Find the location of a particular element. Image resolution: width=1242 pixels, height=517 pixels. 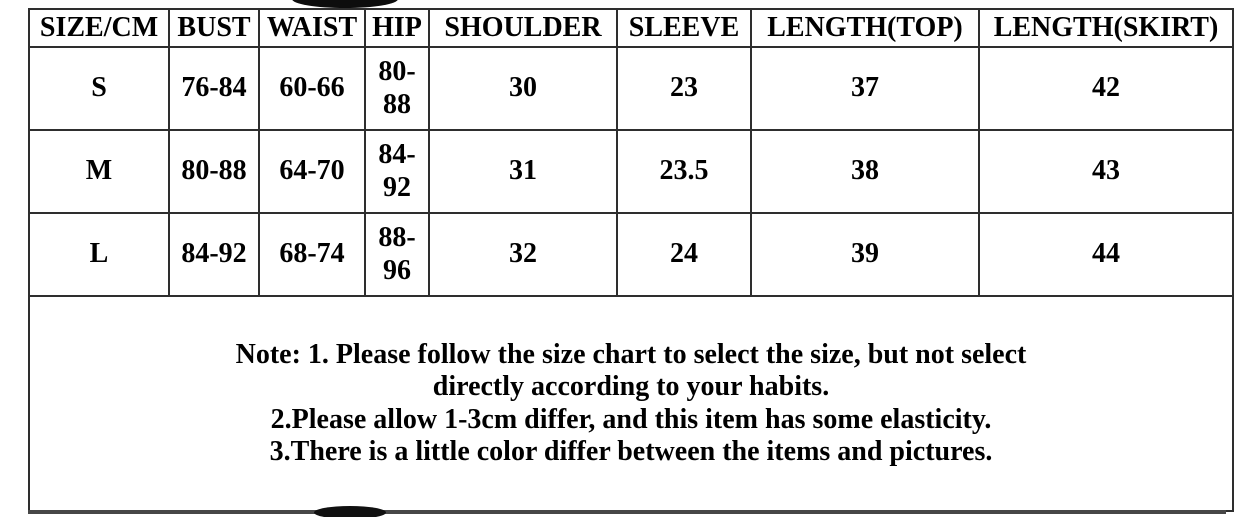

note-line-2: directly according to your habits. is located at coordinates (631, 387).